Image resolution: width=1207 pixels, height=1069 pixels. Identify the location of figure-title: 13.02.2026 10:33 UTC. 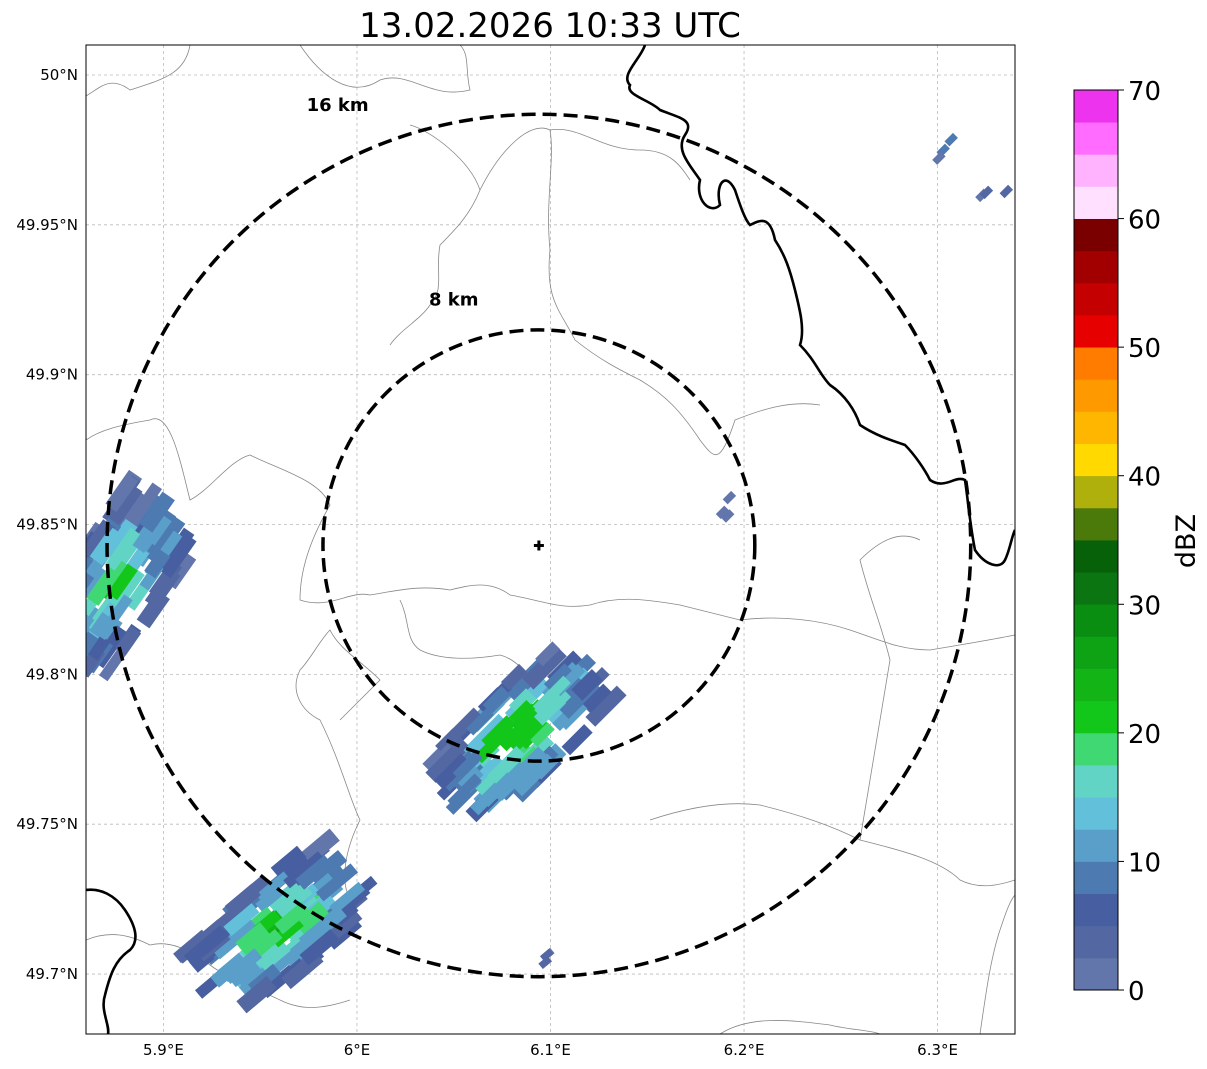
(550, 26).